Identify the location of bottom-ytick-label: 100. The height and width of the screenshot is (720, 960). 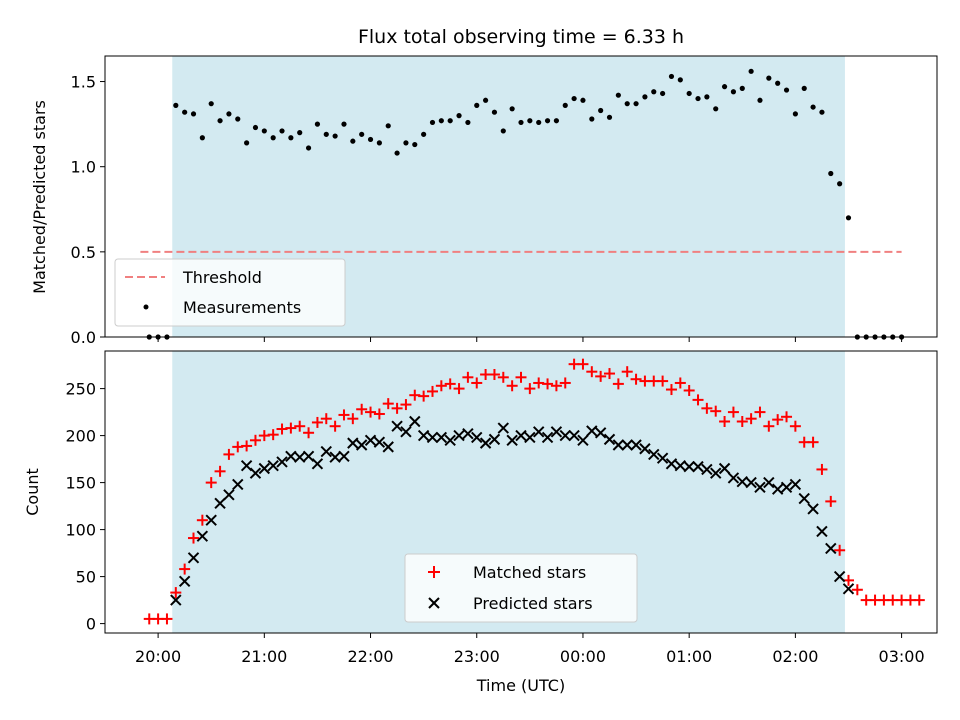
(80, 530).